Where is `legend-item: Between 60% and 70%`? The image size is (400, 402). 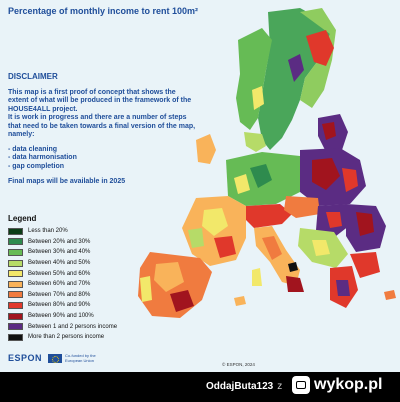
legend-item: Between 60% and 70% is located at coordinates (62, 284).